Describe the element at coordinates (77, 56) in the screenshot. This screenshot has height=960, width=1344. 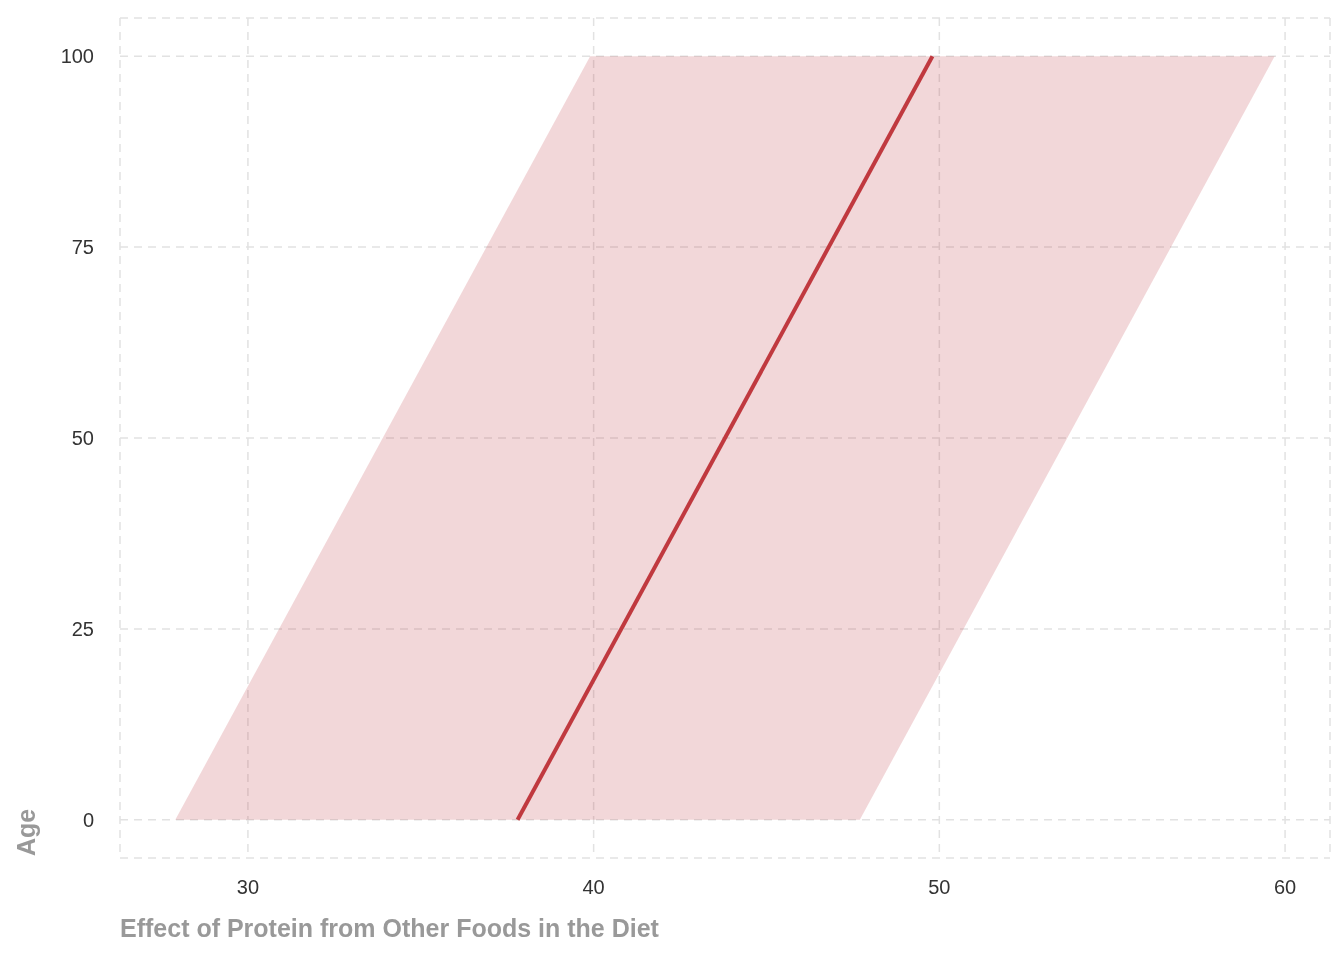
I see `y-tick-label: 100` at that location.